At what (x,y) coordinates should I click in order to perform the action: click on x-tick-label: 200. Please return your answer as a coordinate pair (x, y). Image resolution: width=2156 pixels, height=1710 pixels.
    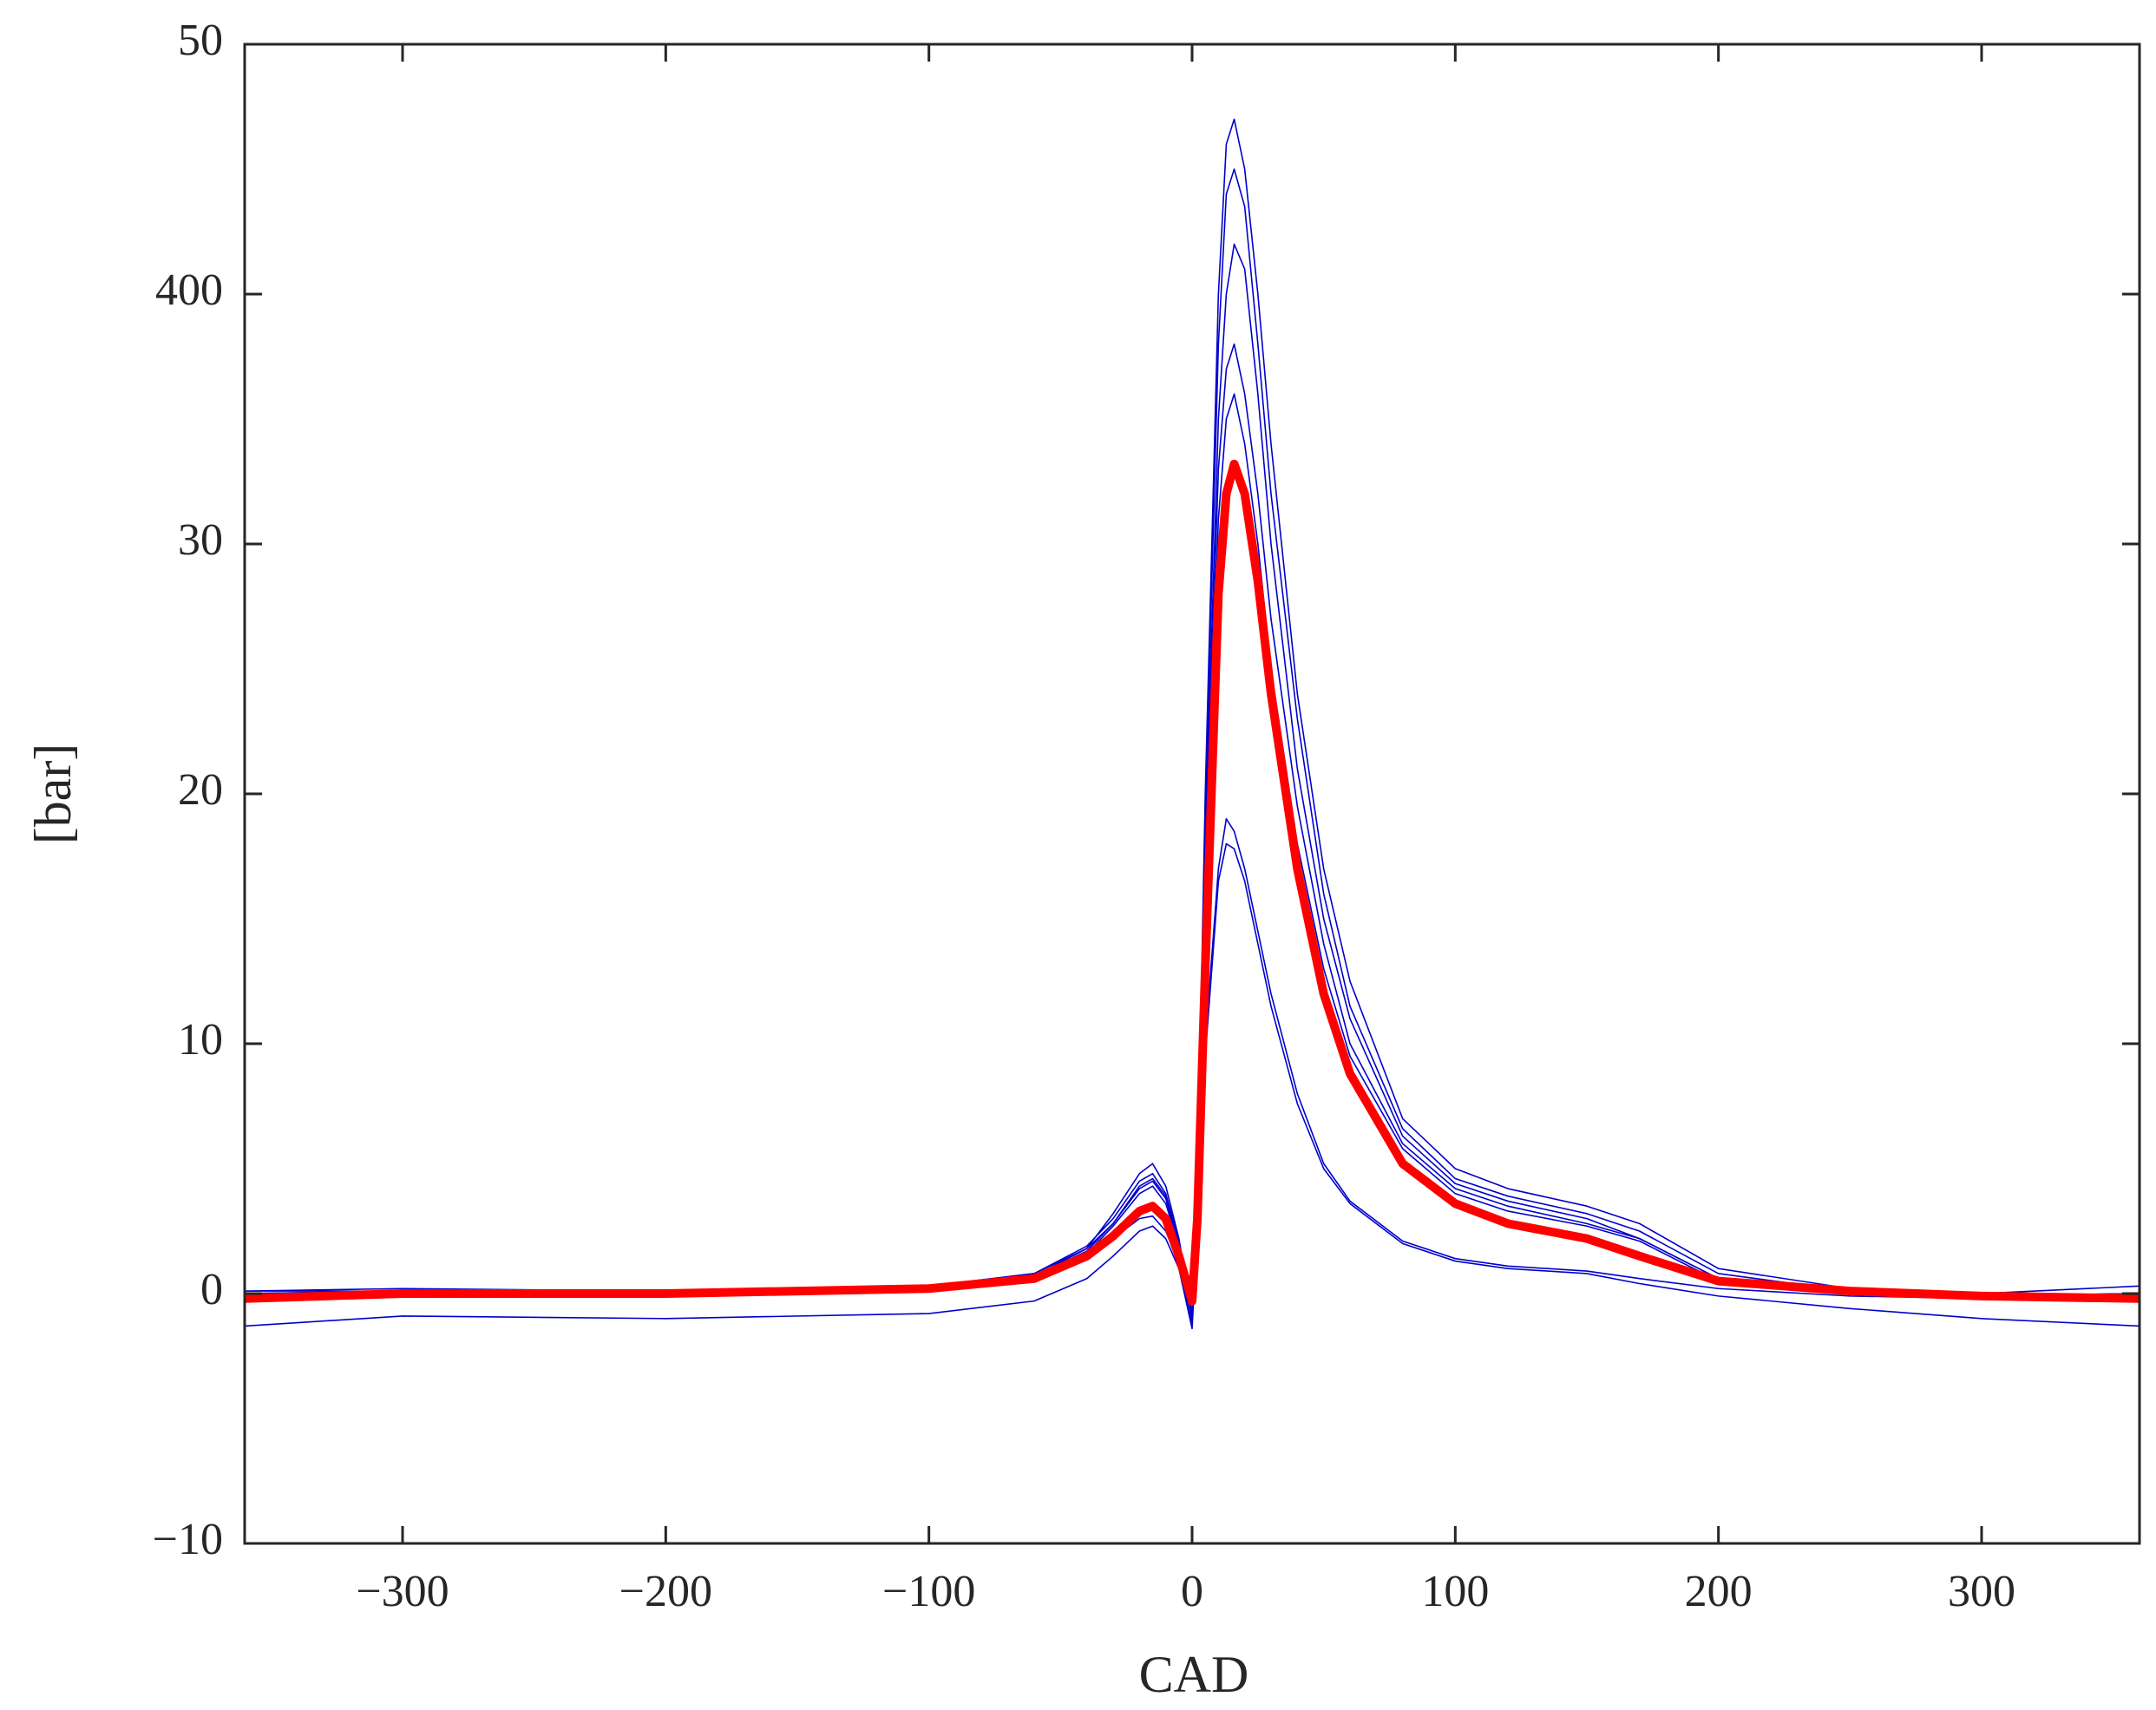
    Looking at the image, I should click on (1719, 1591).